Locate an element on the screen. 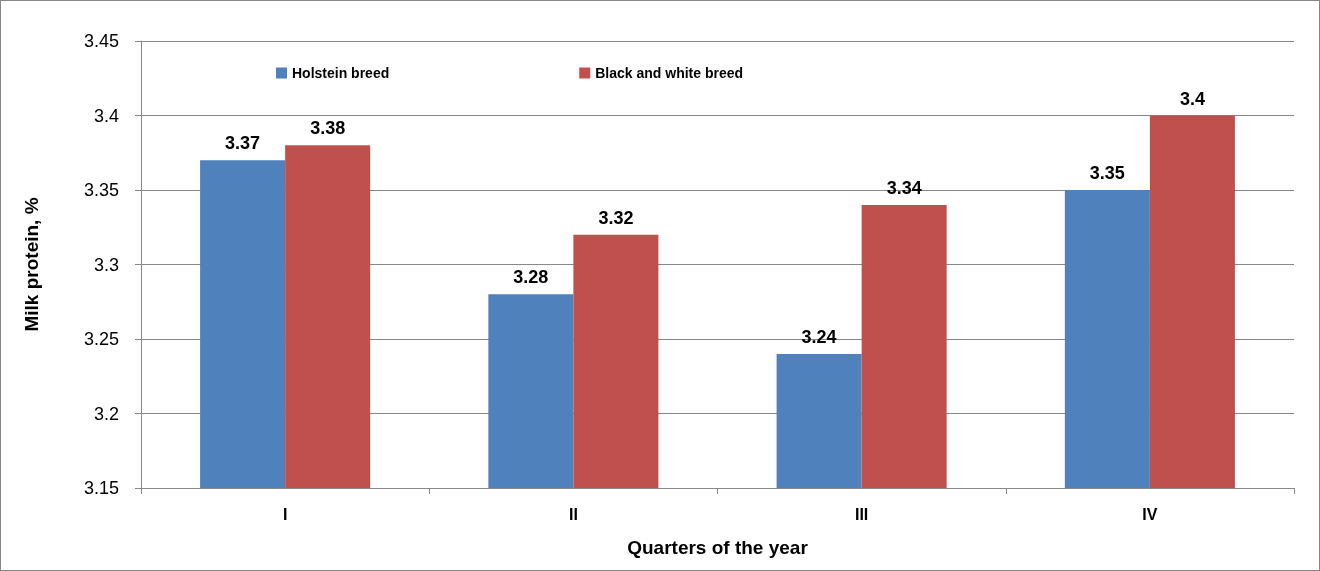 The width and height of the screenshot is (1320, 571). data-label: 3.24 is located at coordinates (819, 336).